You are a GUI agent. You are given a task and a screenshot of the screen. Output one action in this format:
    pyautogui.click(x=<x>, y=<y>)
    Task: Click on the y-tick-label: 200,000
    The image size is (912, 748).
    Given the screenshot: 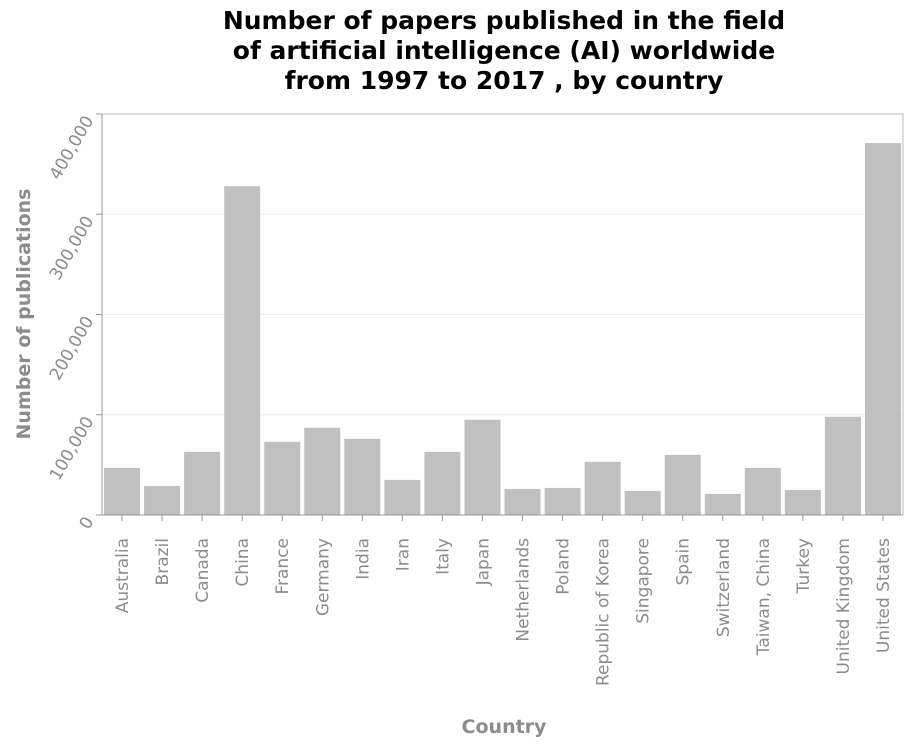 What is the action you would take?
    pyautogui.click(x=72, y=348)
    